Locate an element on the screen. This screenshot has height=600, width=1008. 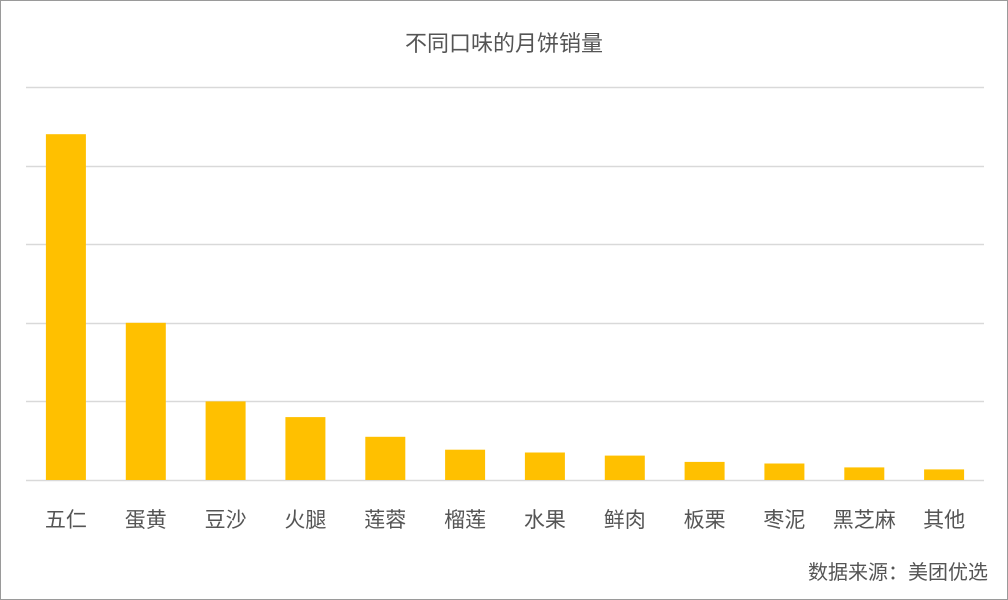
x-tick-labels: 五仁 蛋黄 豆沙 火腿 莲蓉 榴莲 水果 鲜肉 板栗 枣泥 黑芝麻 其他 is located at coordinates (505, 520).